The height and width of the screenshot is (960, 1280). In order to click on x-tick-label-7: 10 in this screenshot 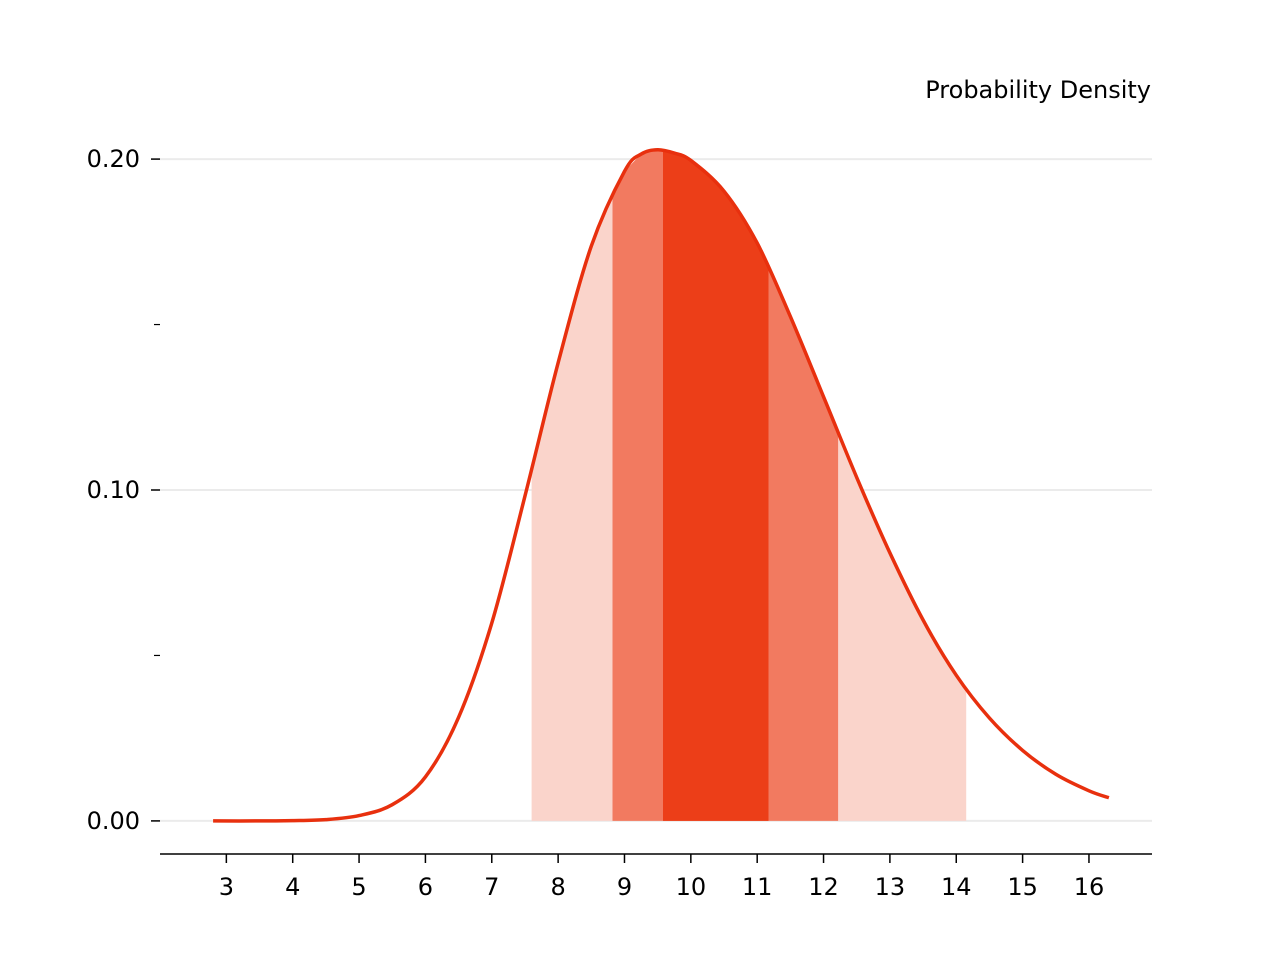, I will do `click(691, 887)`.